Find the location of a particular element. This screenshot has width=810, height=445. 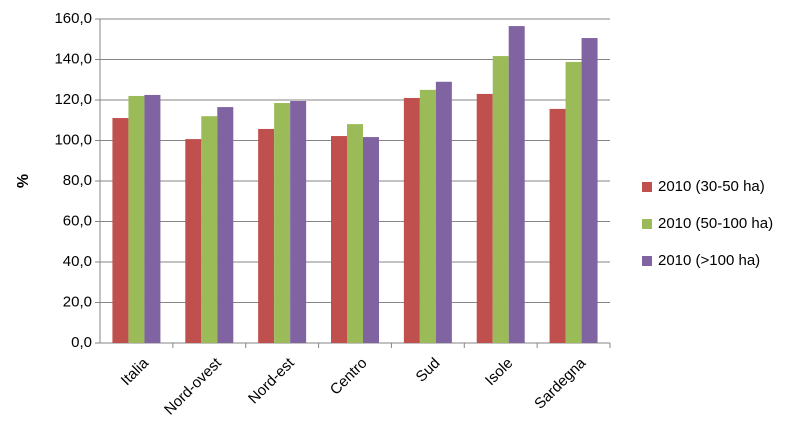

x-tick-label: Nord-ovest is located at coordinates (193, 386).